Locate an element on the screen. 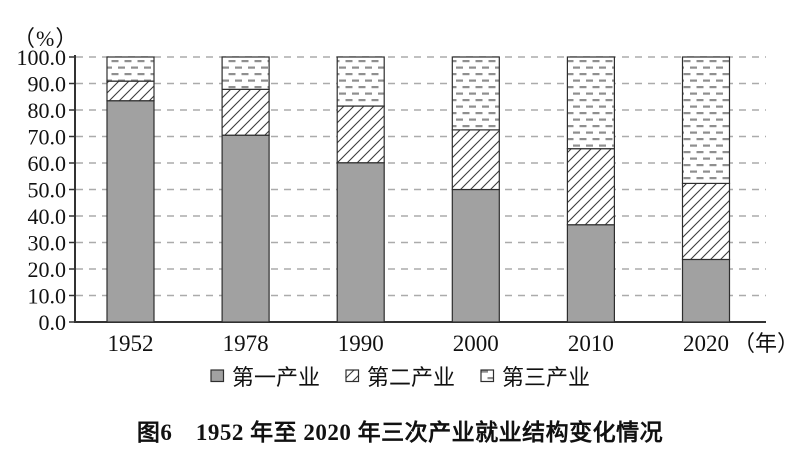  y-tick-label: 90.0 is located at coordinates (47, 84).